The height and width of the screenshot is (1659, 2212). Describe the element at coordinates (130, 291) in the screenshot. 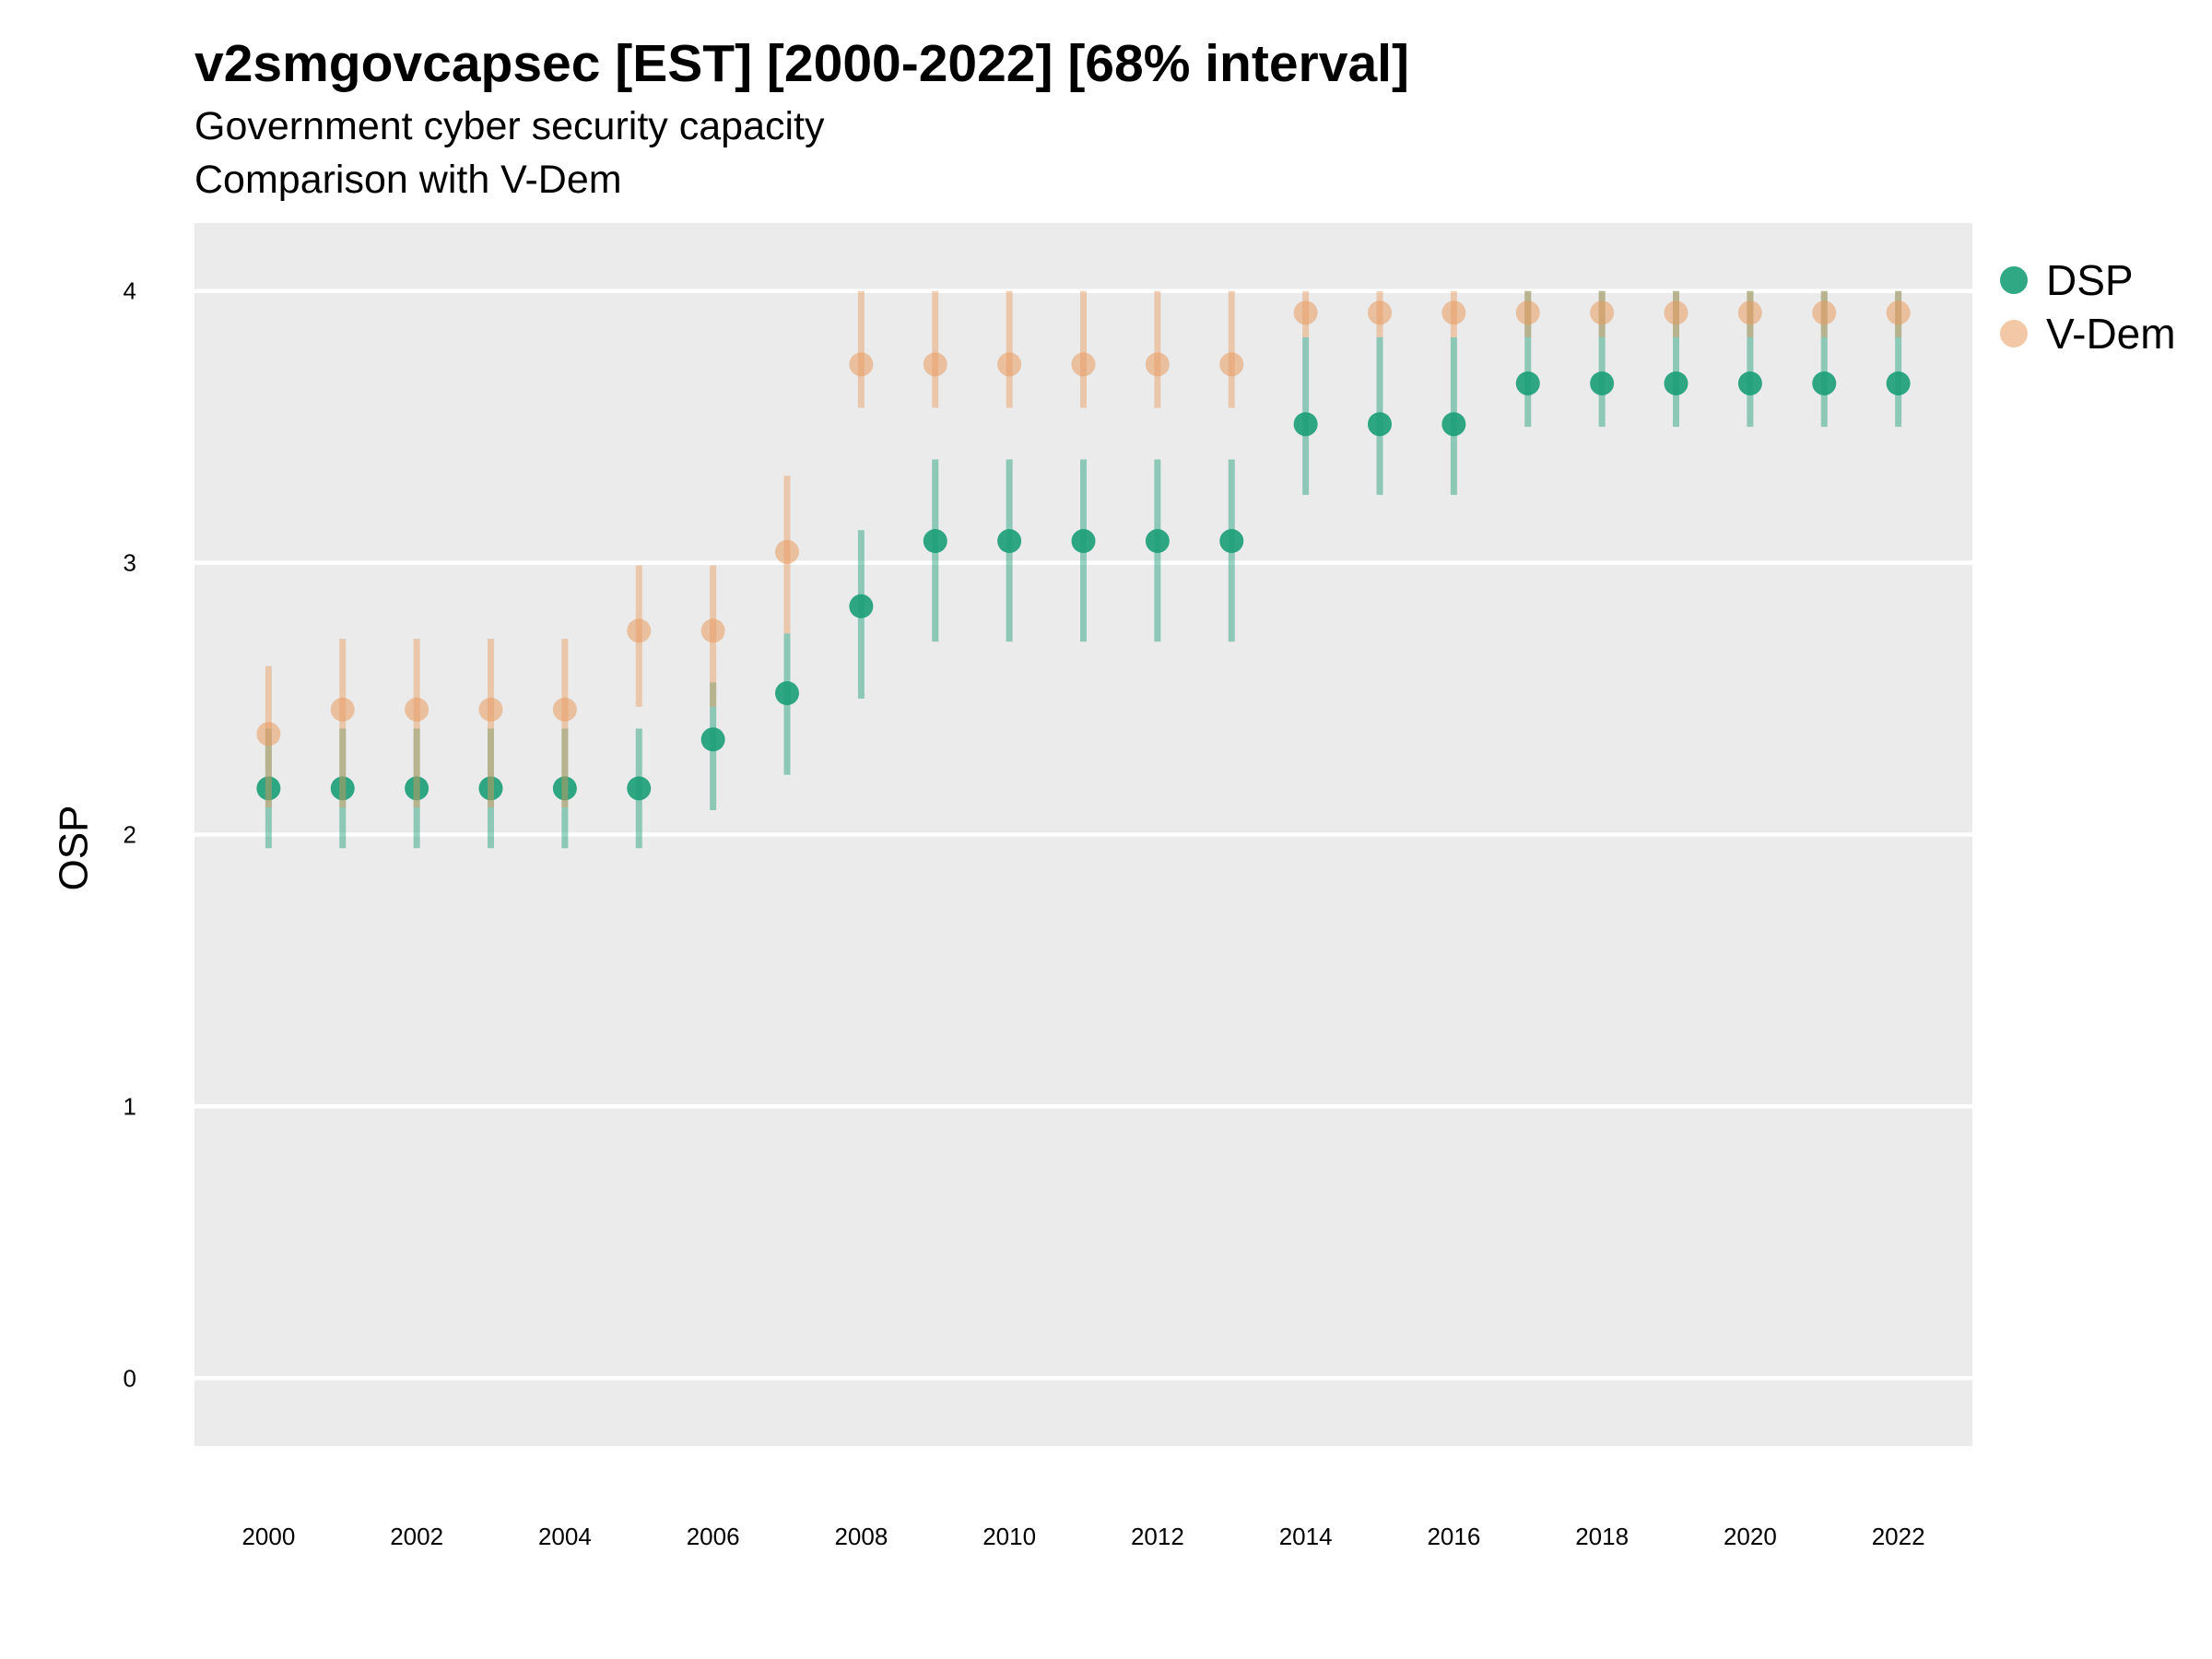

I see `y-tick-label: 4` at that location.